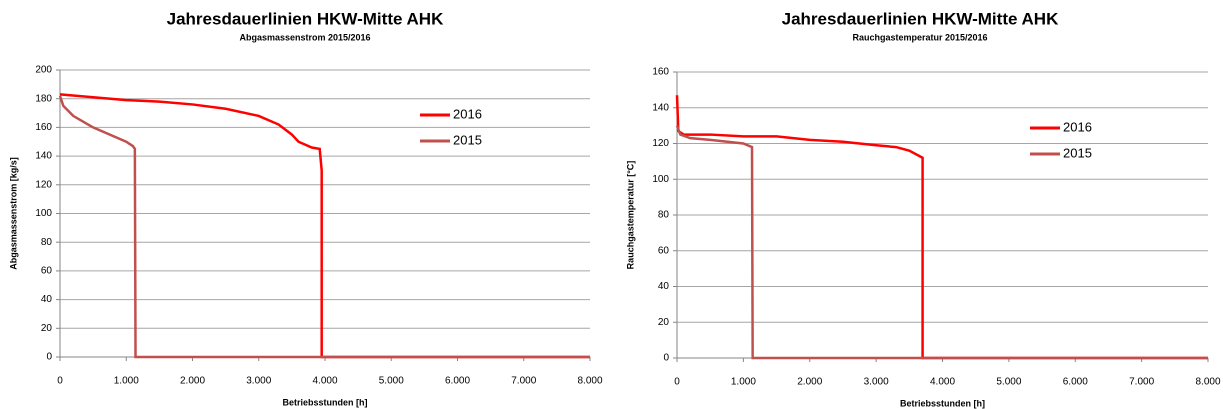  Describe the element at coordinates (304, 37) in the screenshot. I see `chart-subtitle: Abgasmassenstrom 2015/2016` at that location.